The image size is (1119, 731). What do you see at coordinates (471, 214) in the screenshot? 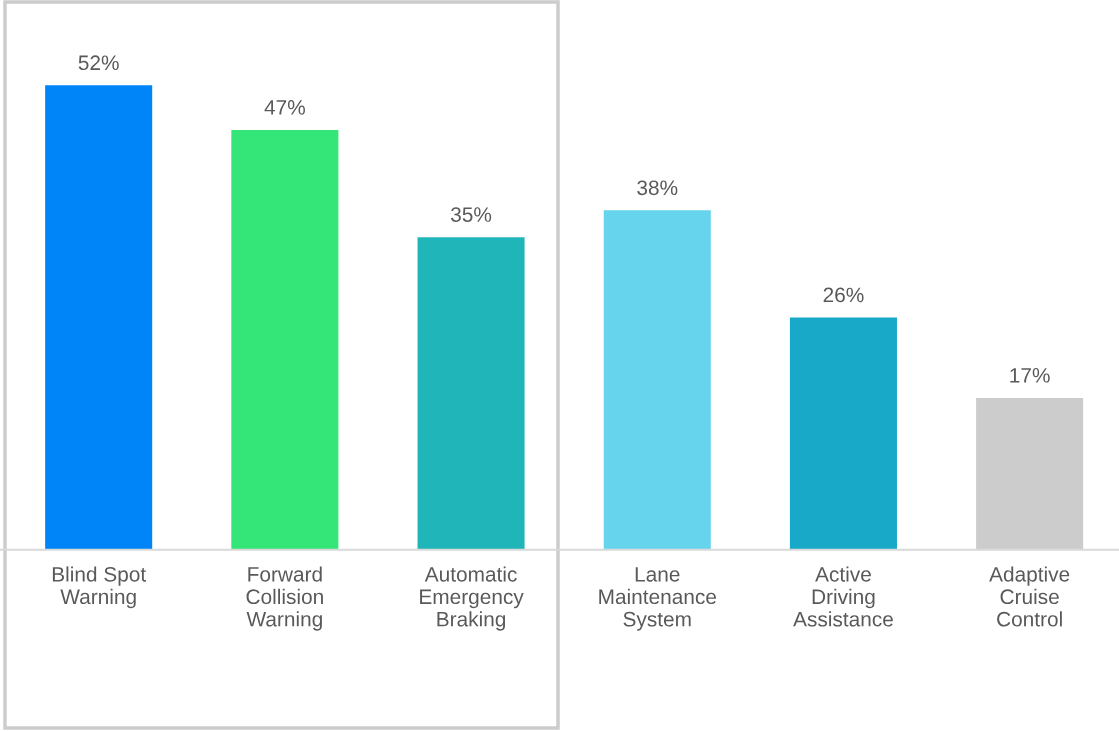
I see `data-label: 35%` at bounding box center [471, 214].